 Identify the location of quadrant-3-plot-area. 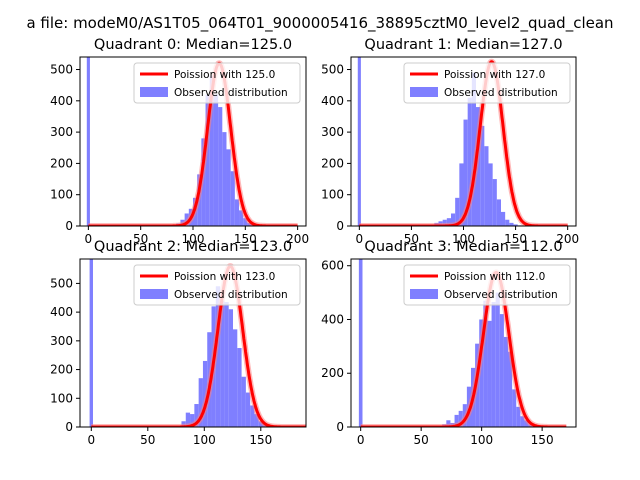
(463, 343).